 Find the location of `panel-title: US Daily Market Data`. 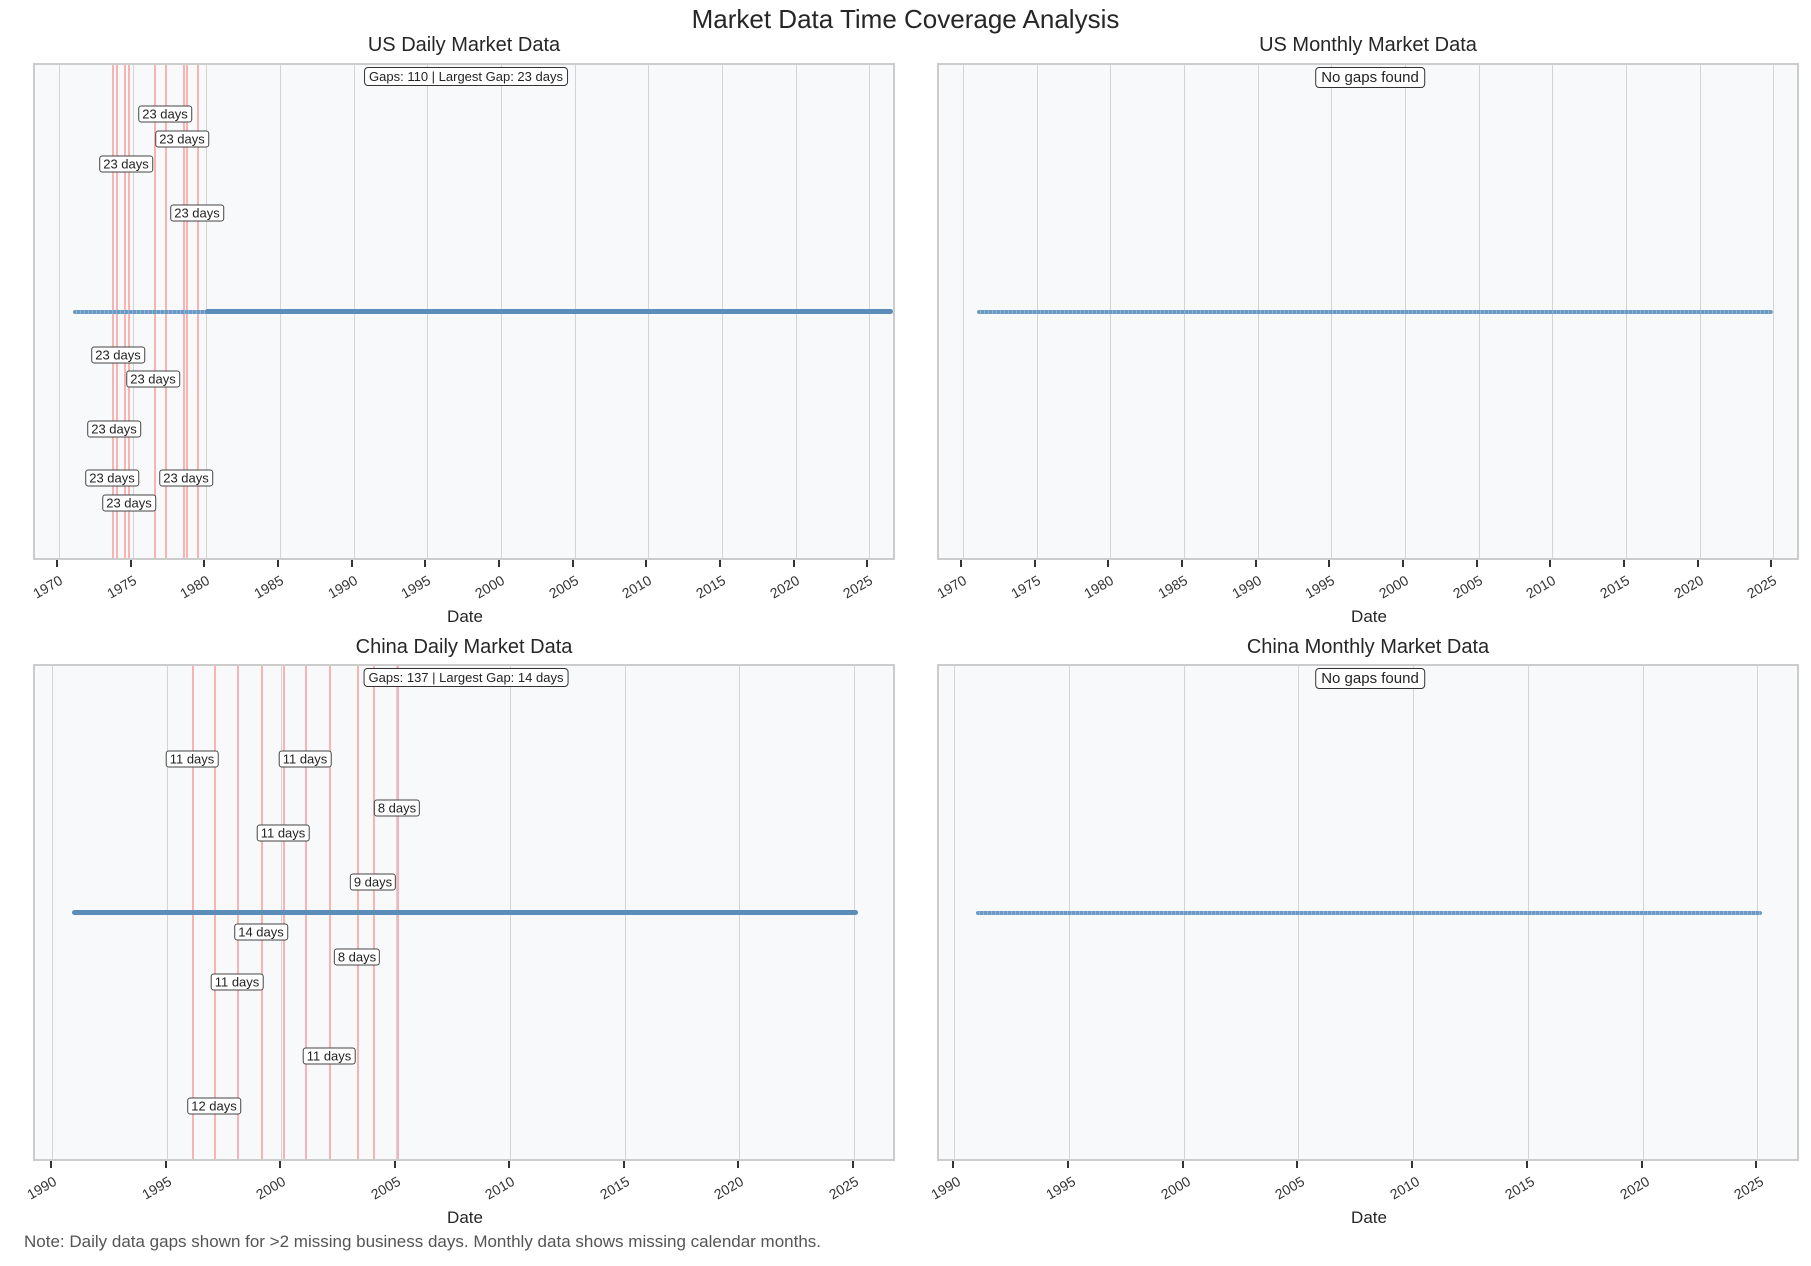

panel-title: US Daily Market Data is located at coordinates (464, 45).